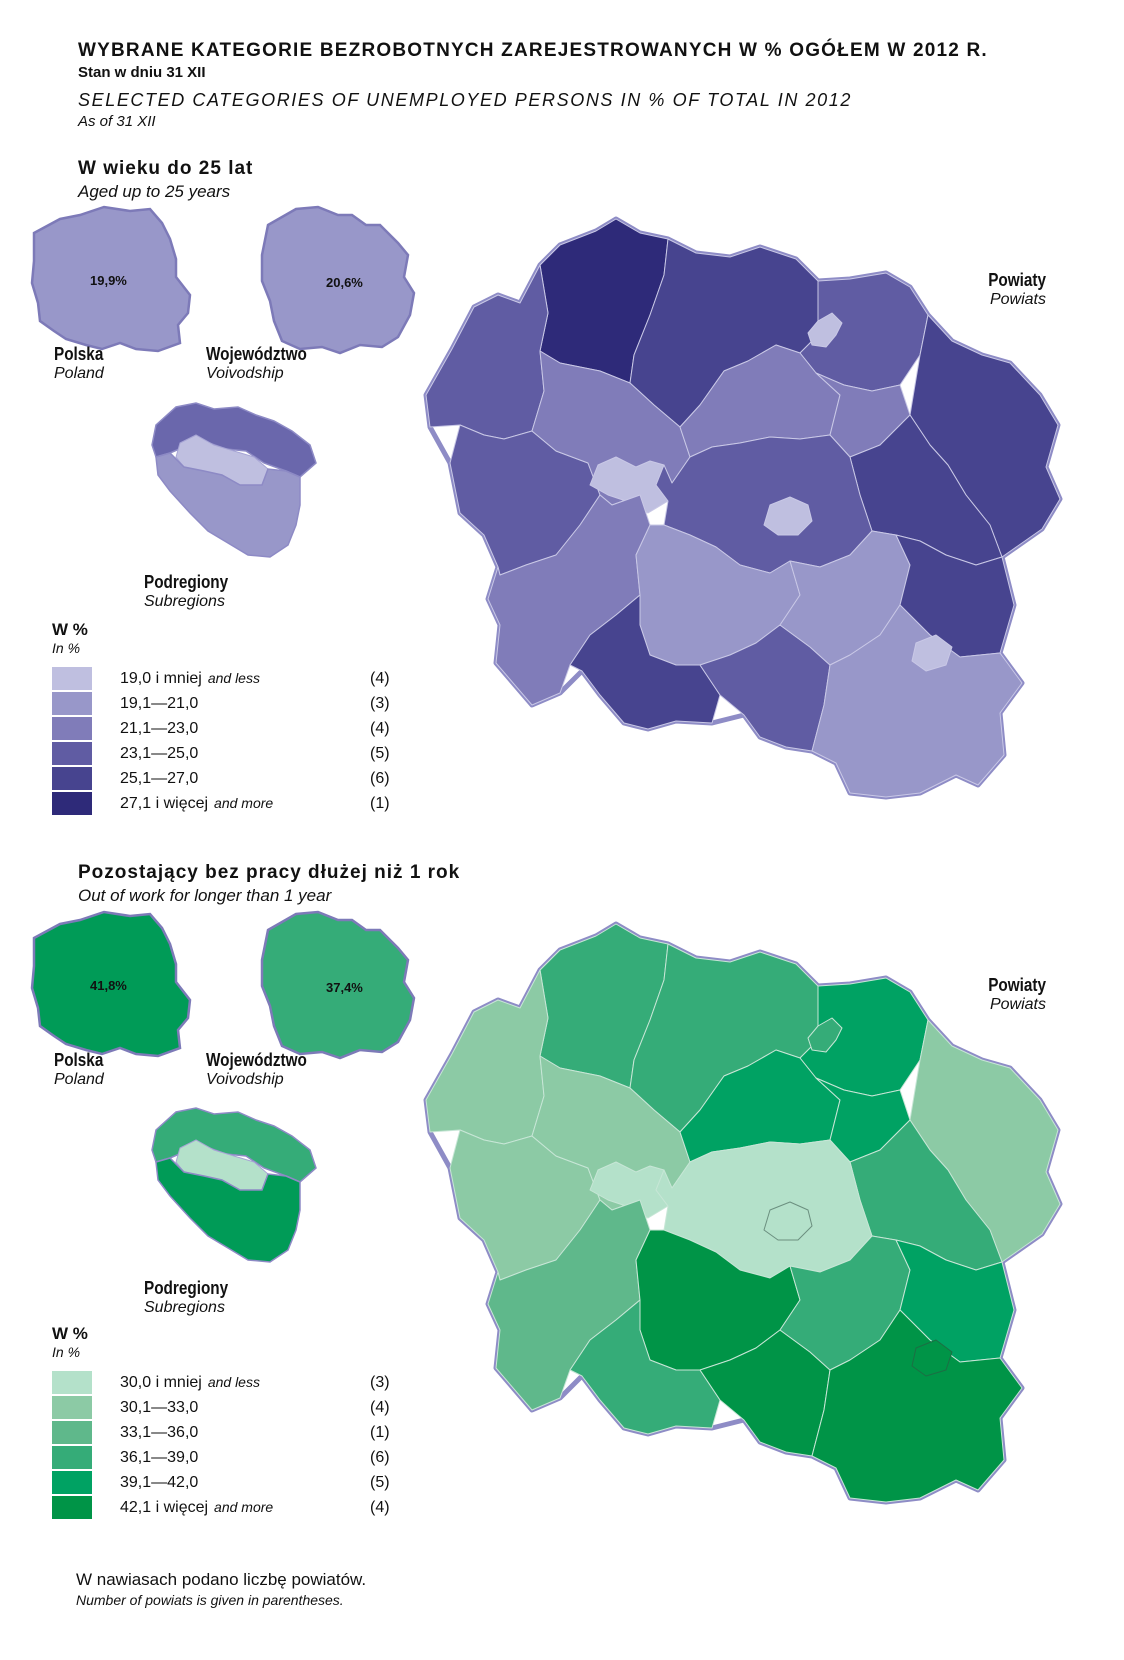 The height and width of the screenshot is (1660, 1124). Describe the element at coordinates (66, 648) in the screenshot. I see `legend-head-en: In %` at that location.